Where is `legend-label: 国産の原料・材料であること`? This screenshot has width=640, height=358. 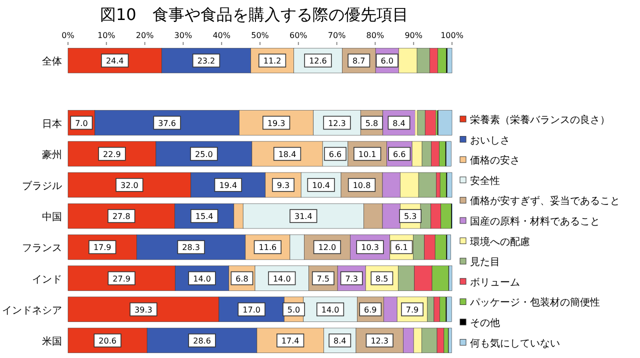 legend-label: 国産の原料・材料であること is located at coordinates (535, 222).